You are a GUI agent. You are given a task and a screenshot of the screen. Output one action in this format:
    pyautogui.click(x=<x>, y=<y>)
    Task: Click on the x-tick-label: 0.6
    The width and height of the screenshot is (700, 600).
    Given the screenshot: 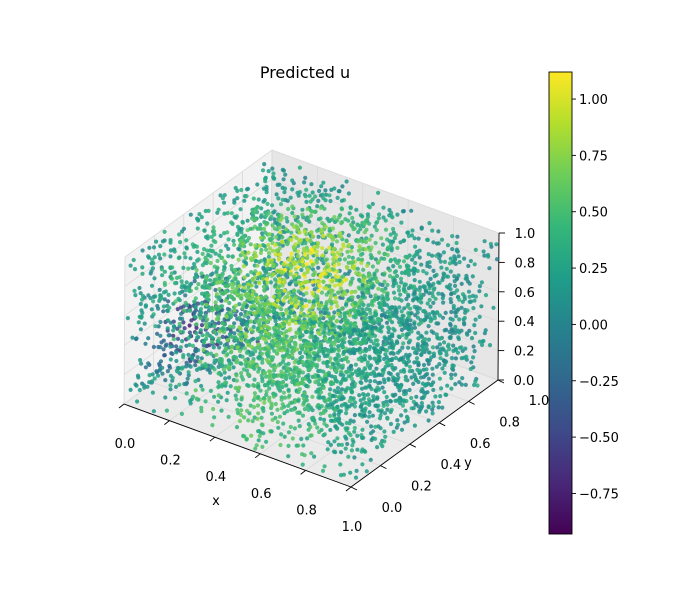 What is the action you would take?
    pyautogui.click(x=261, y=494)
    